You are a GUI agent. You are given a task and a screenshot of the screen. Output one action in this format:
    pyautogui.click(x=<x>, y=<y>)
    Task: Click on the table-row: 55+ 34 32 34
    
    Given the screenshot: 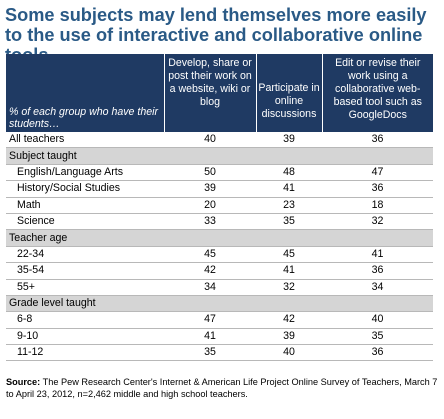 What is the action you would take?
    pyautogui.click(x=219, y=287)
    